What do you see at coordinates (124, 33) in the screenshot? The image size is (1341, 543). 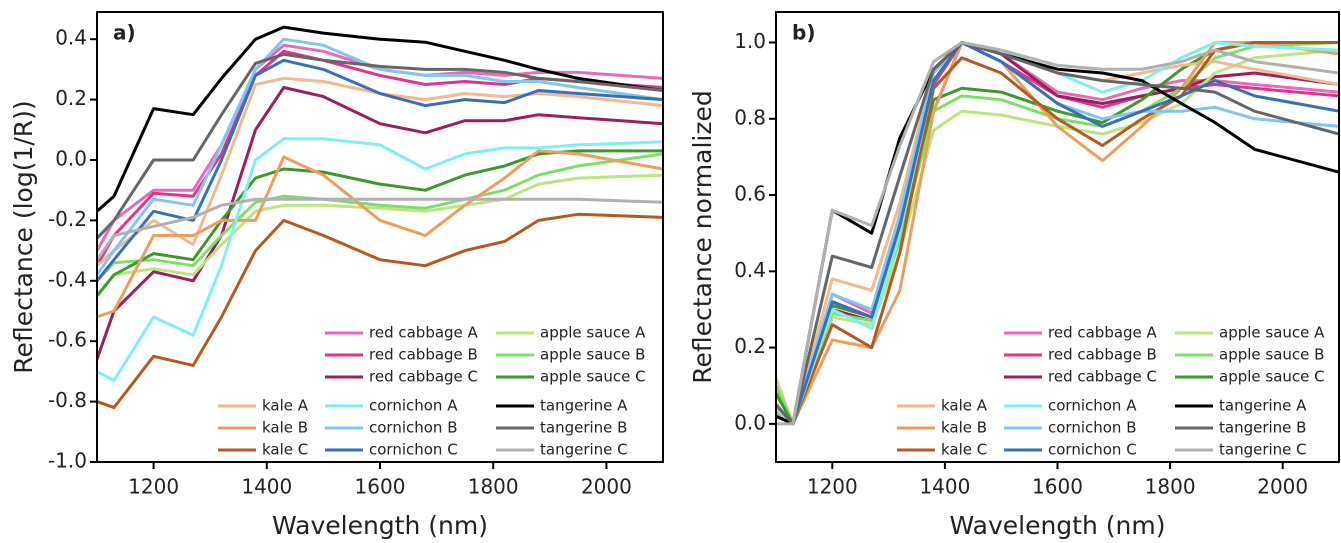 I see `panel-label: a)` at bounding box center [124, 33].